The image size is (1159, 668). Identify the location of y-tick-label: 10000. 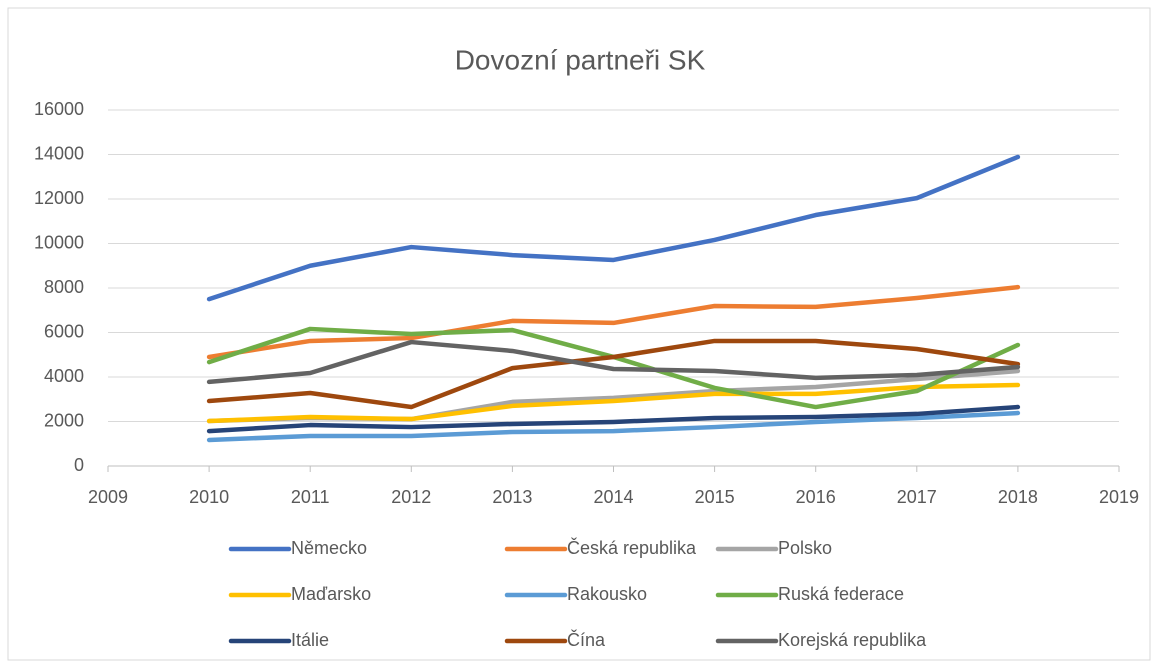
(59, 242).